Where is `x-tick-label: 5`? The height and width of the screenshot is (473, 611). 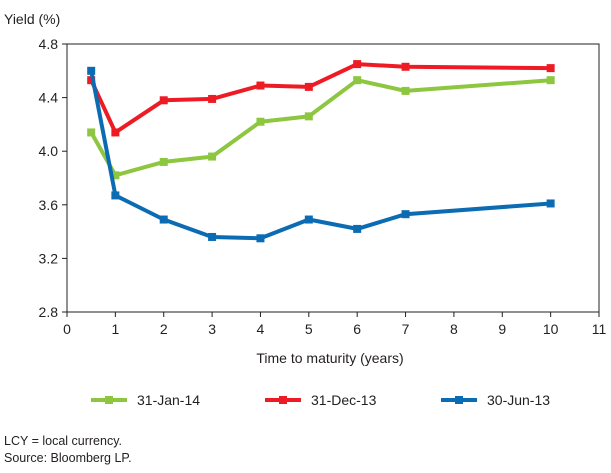
x-tick-label: 5 is located at coordinates (309, 329).